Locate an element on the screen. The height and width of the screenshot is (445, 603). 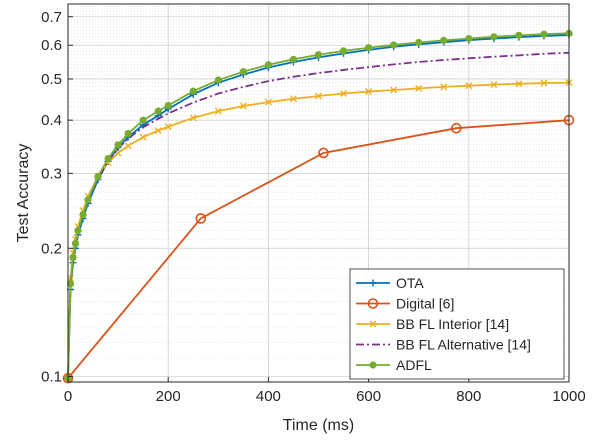
legend-label: ADFL is located at coordinates (414, 365).